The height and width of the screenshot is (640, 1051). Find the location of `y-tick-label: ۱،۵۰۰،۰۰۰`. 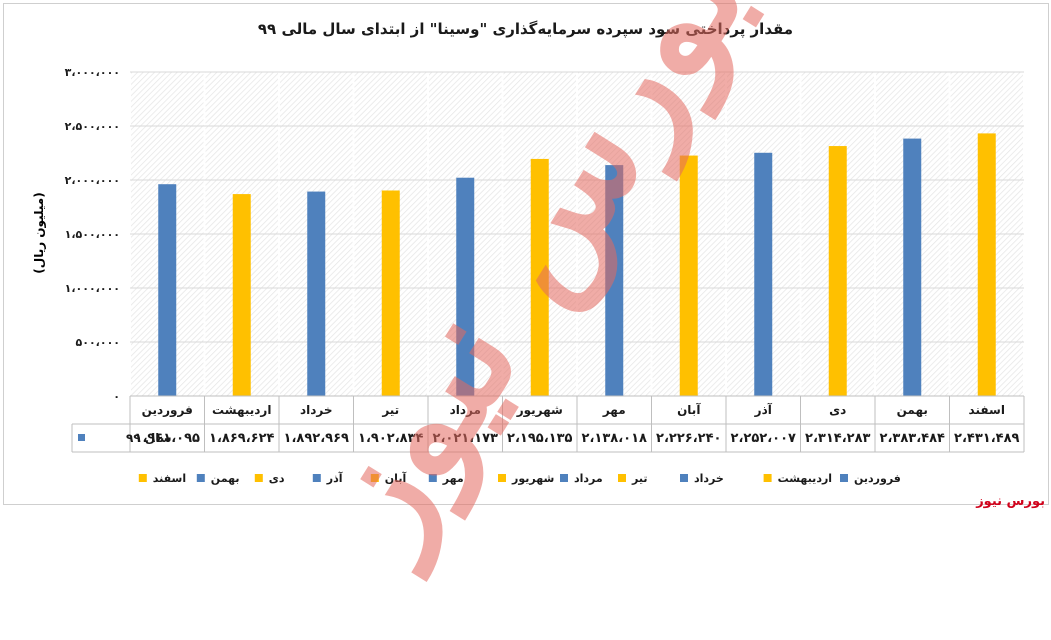

y-tick-label: ۱،۵۰۰،۰۰۰ is located at coordinates (92, 234).